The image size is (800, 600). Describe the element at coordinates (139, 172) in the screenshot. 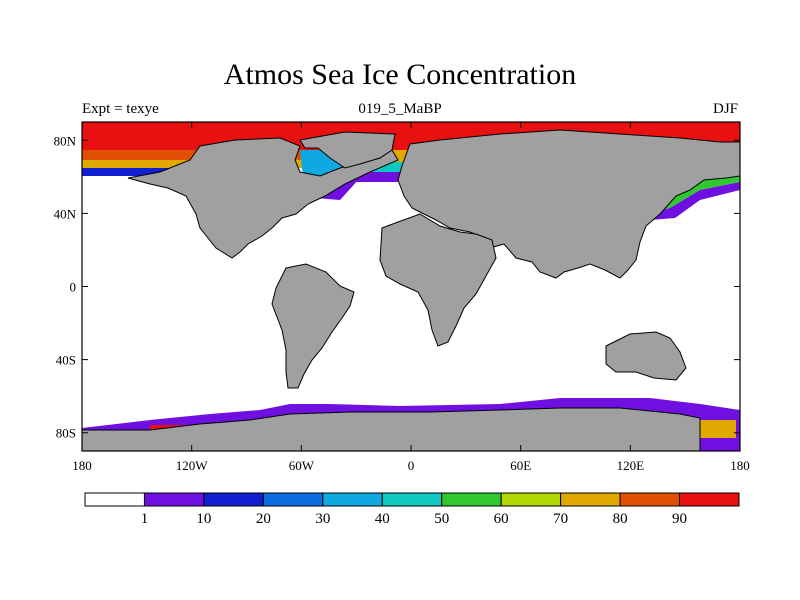

I see `arctic-ice-edge` at that location.